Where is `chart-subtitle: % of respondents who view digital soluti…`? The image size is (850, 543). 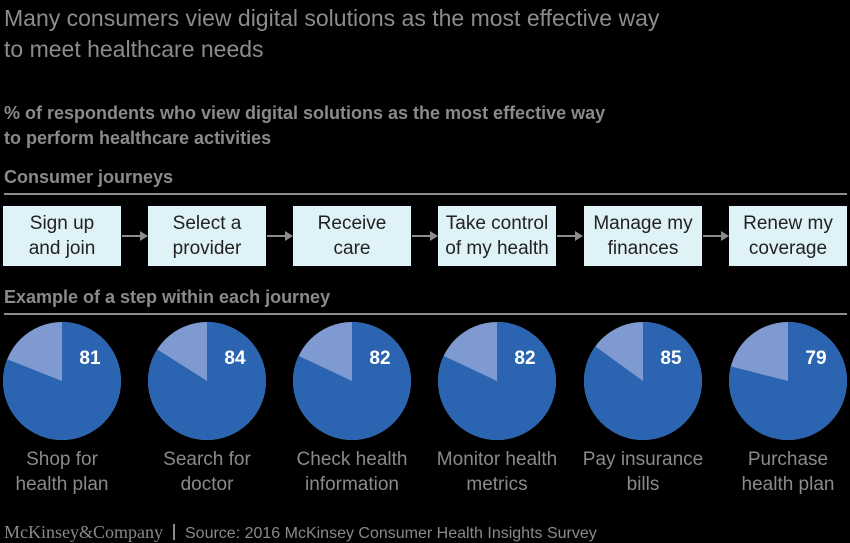
chart-subtitle: % of respondents who view digital soluti… is located at coordinates (305, 125).